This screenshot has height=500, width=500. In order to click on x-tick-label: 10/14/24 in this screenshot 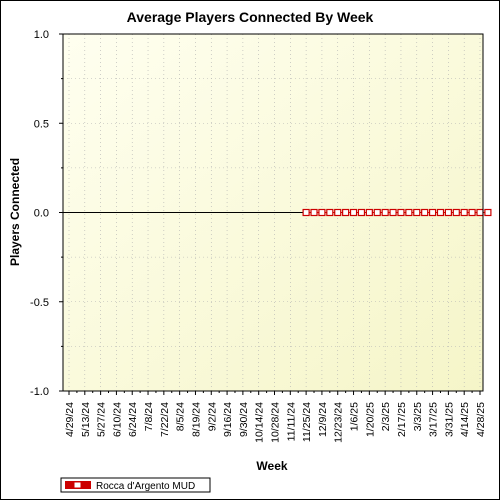, I will do `click(260, 422)`.